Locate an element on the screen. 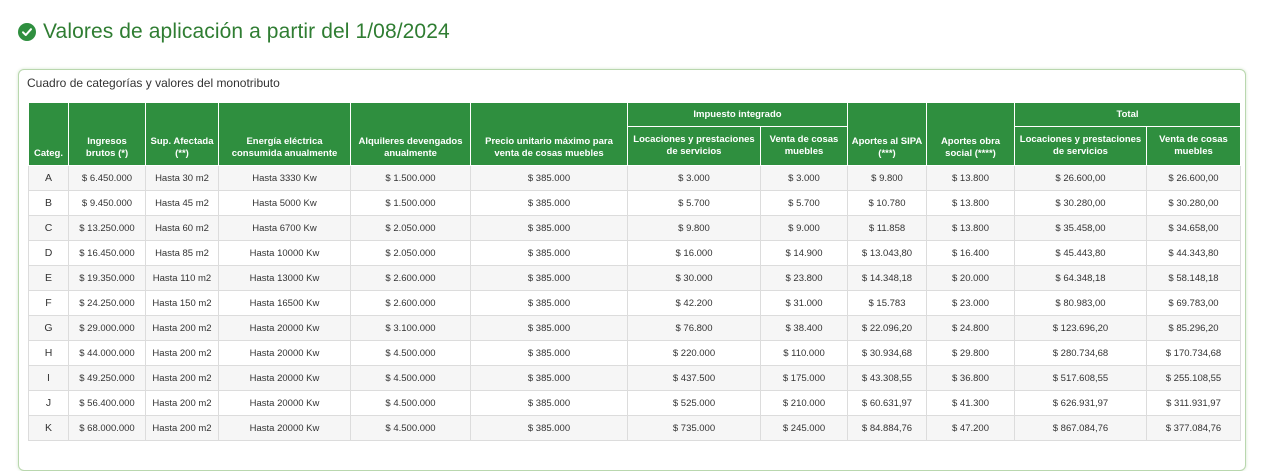 Image resolution: width=1284 pixels, height=471 pixels. cell-tot-loc: $ 26.600,00 is located at coordinates (1080, 178).